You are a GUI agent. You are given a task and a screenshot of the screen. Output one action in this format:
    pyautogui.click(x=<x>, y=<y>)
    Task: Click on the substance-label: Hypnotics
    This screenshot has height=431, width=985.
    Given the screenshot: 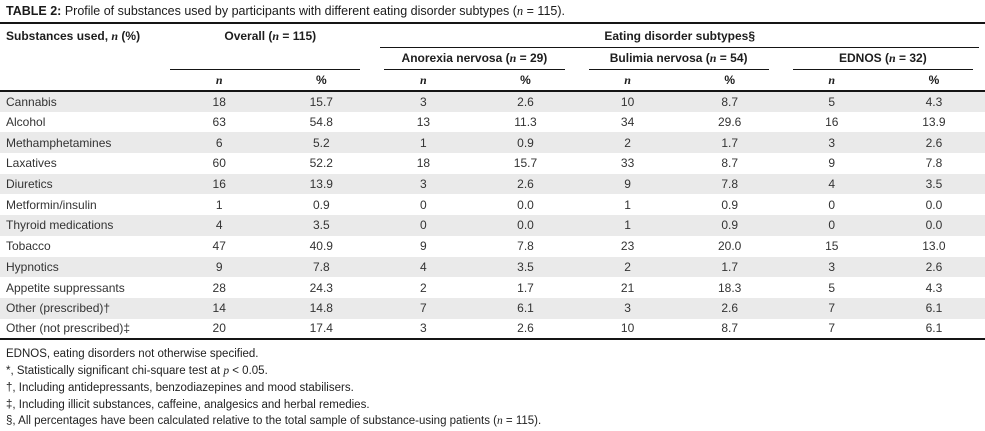 What is the action you would take?
    pyautogui.click(x=32, y=266)
    